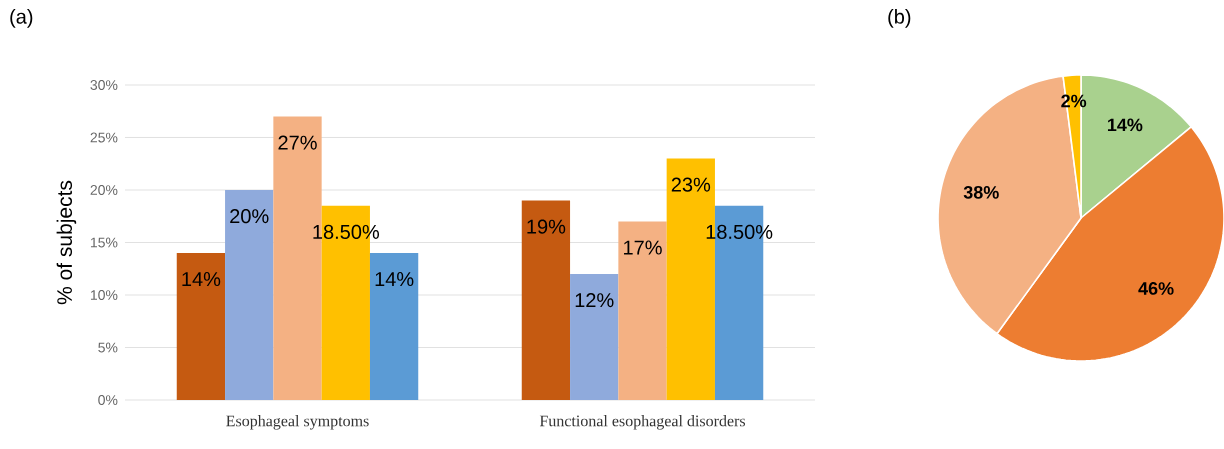  I want to click on y-tick-label: 0%, so click(108, 400).